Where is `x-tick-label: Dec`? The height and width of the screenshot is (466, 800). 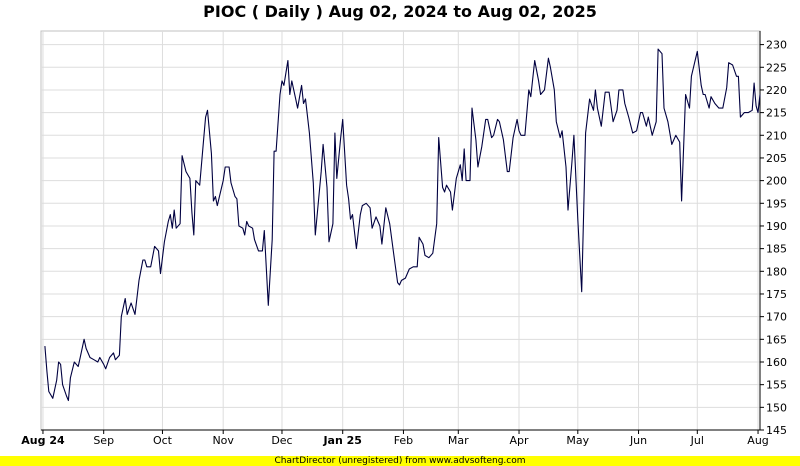 x-tick-label: Dec is located at coordinates (281, 440).